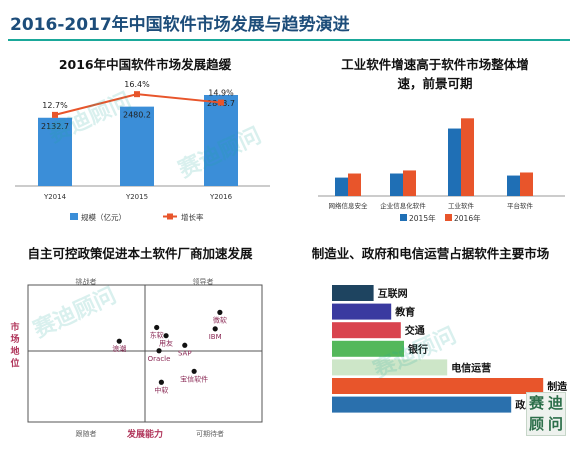 This screenshot has width=578, height=449. Describe the element at coordinates (210, 433) in the screenshot. I see `quadrant-label-promising: 可期待者` at that location.